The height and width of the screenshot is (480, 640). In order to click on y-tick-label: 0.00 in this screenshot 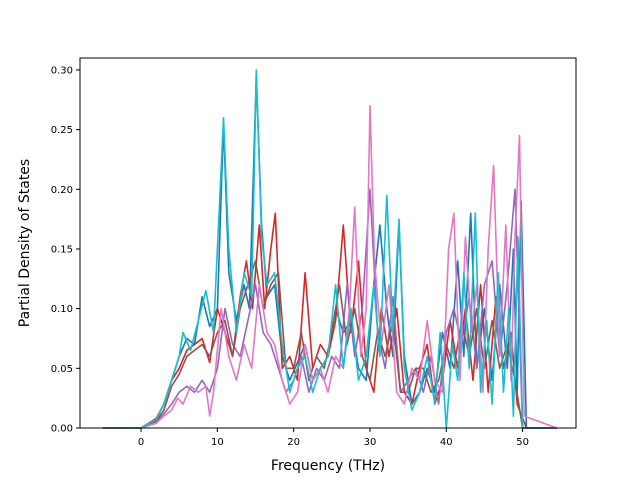, I will do `click(62, 429)`.